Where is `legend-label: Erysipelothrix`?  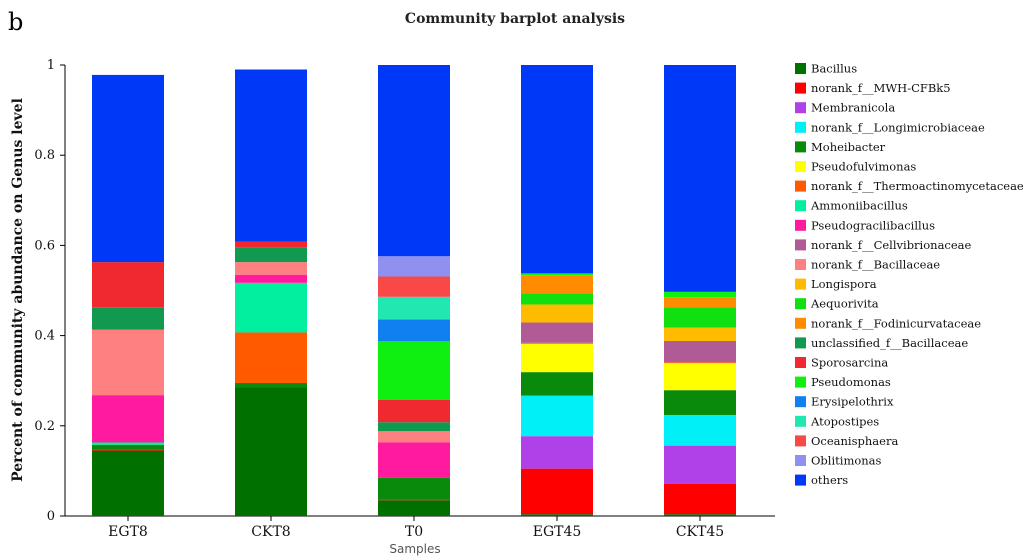
legend-label: Erysipelothrix is located at coordinates (852, 402).